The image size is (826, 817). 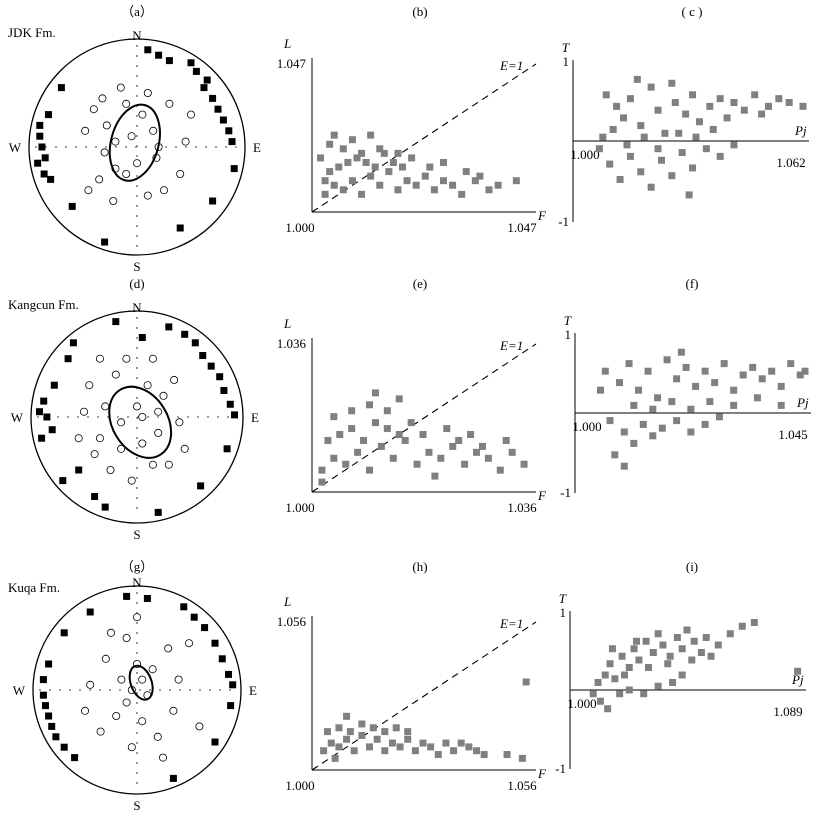 I want to click on e1-label: E=1, so click(x=511, y=623).